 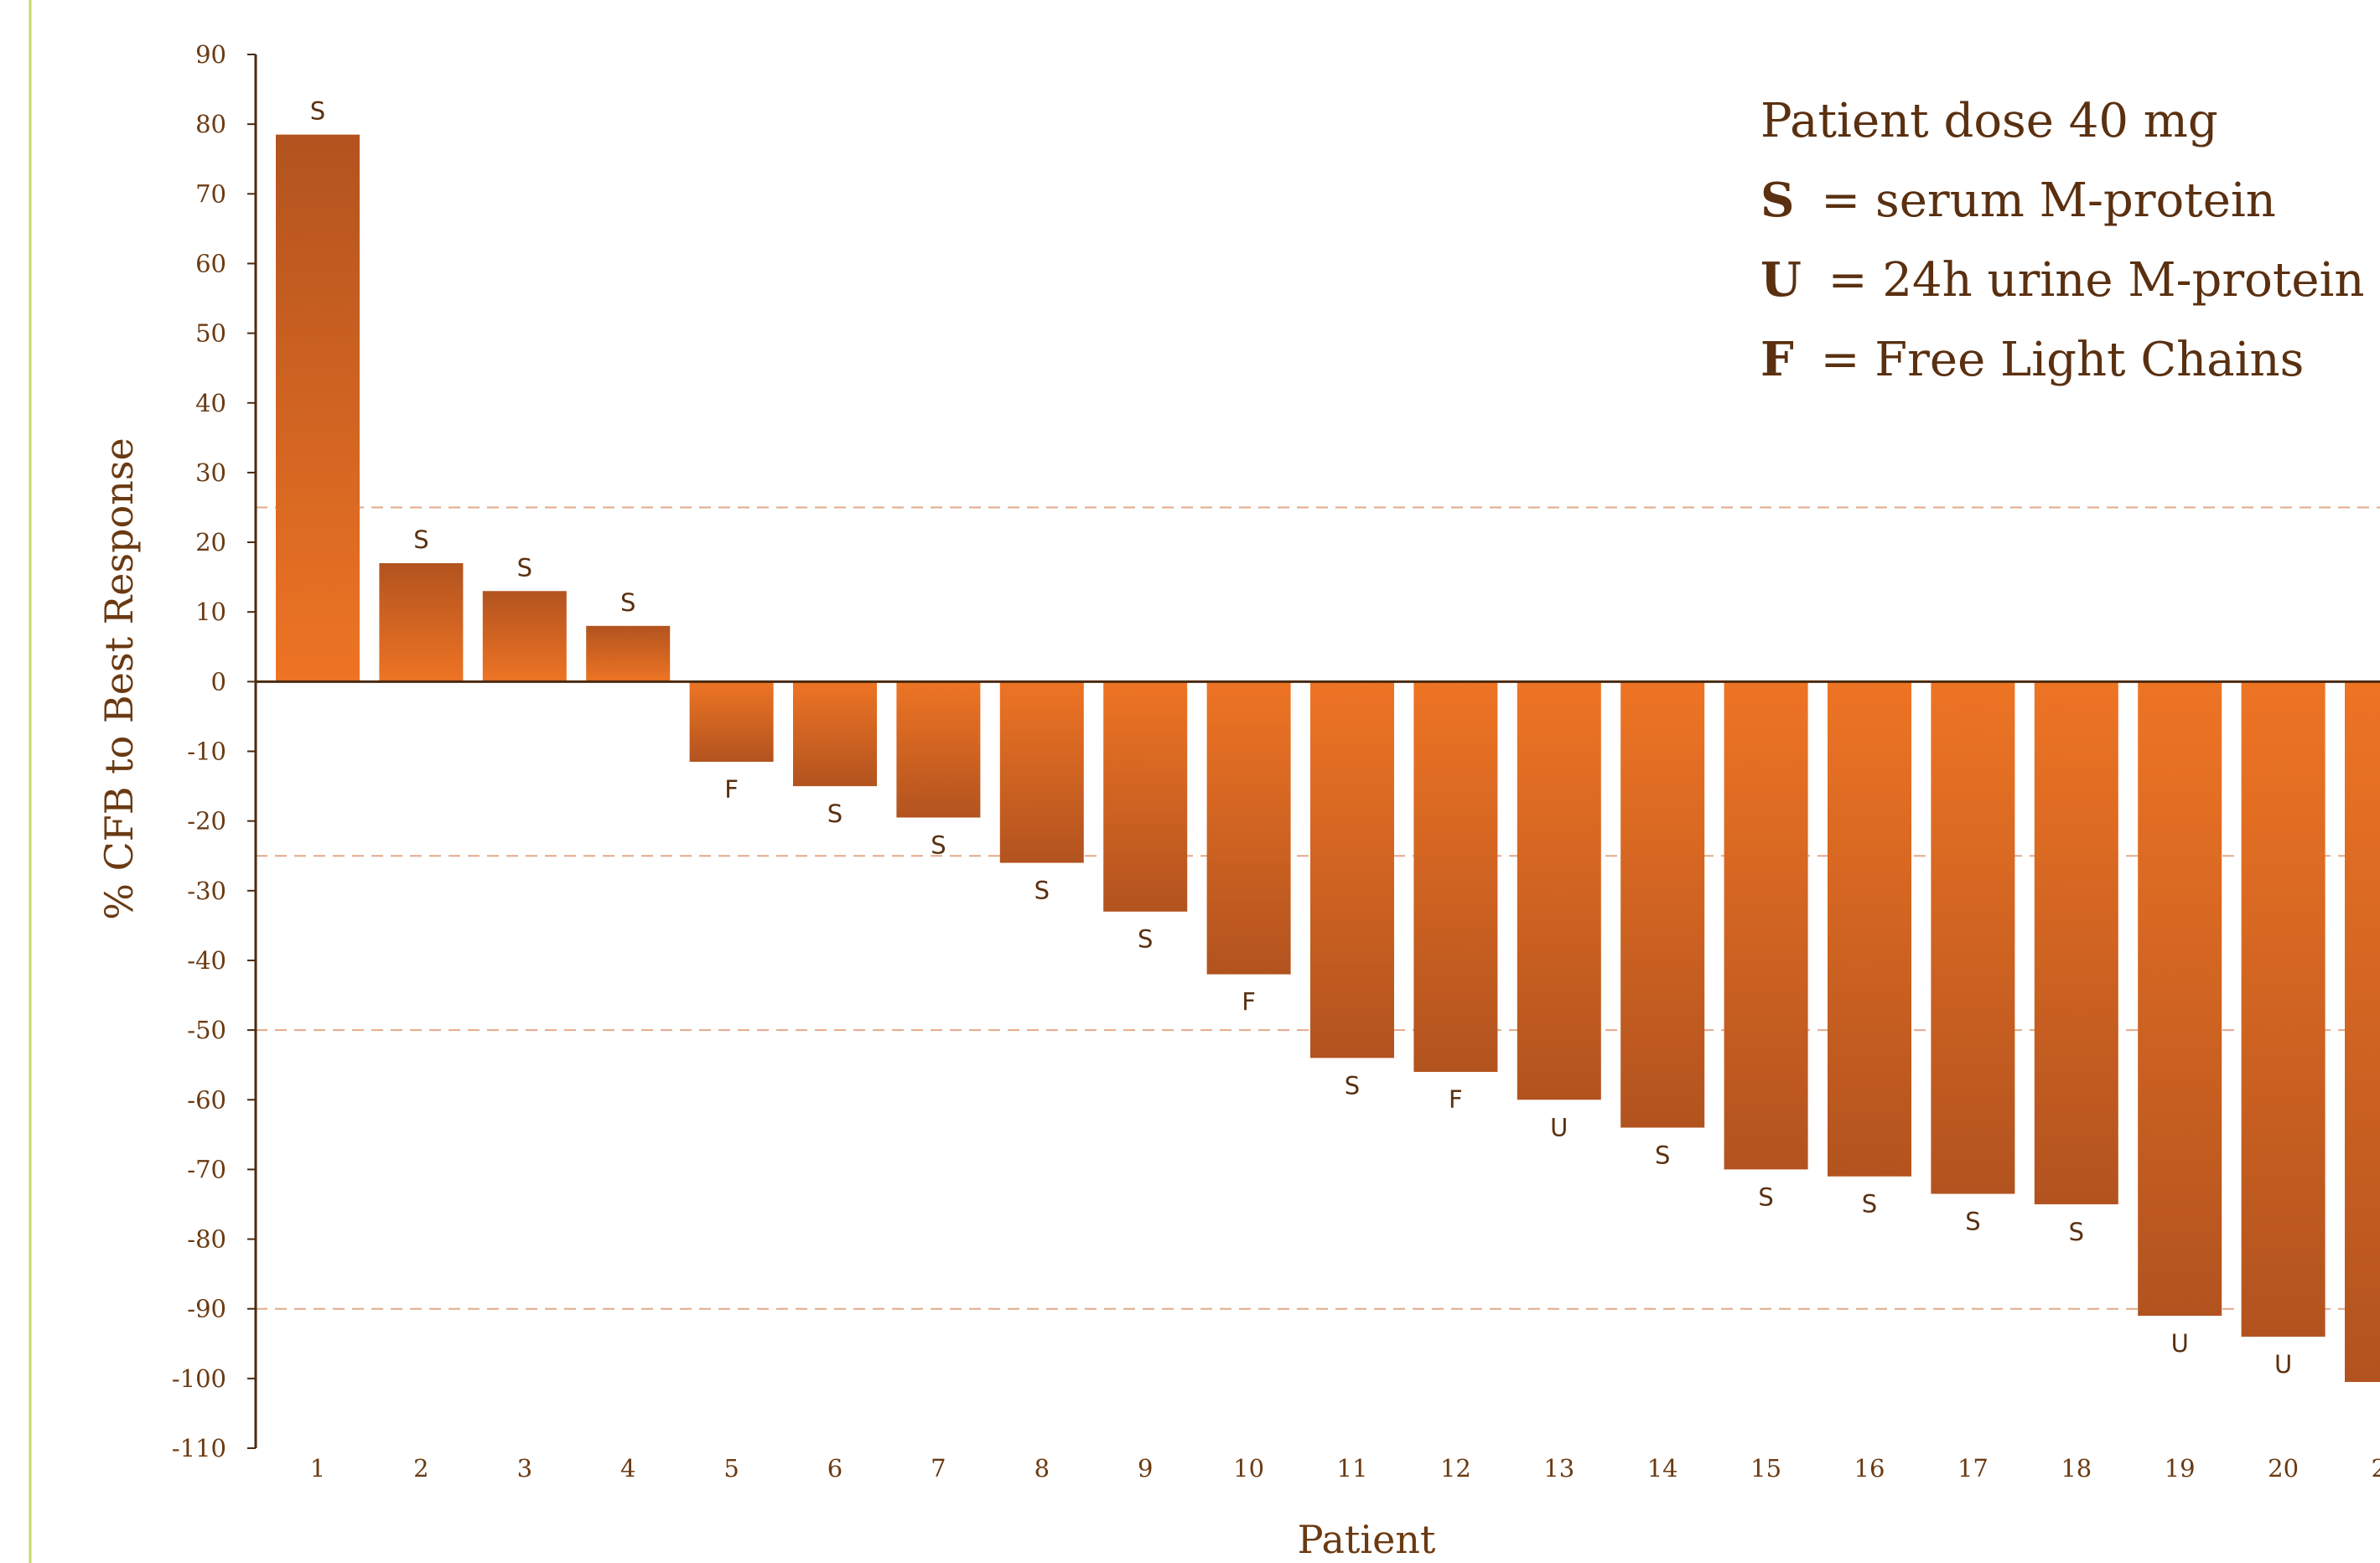 What do you see at coordinates (210, 55) in the screenshot?
I see `y-tick-label: 90` at bounding box center [210, 55].